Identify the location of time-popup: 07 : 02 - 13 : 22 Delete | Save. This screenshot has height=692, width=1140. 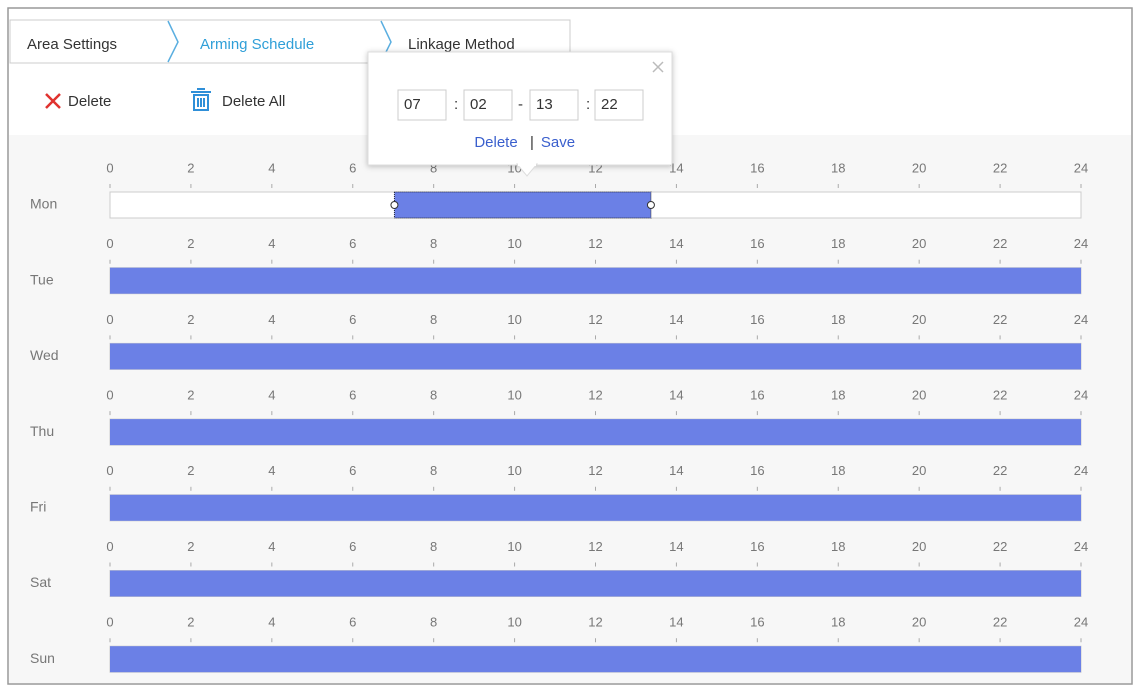
(520, 114).